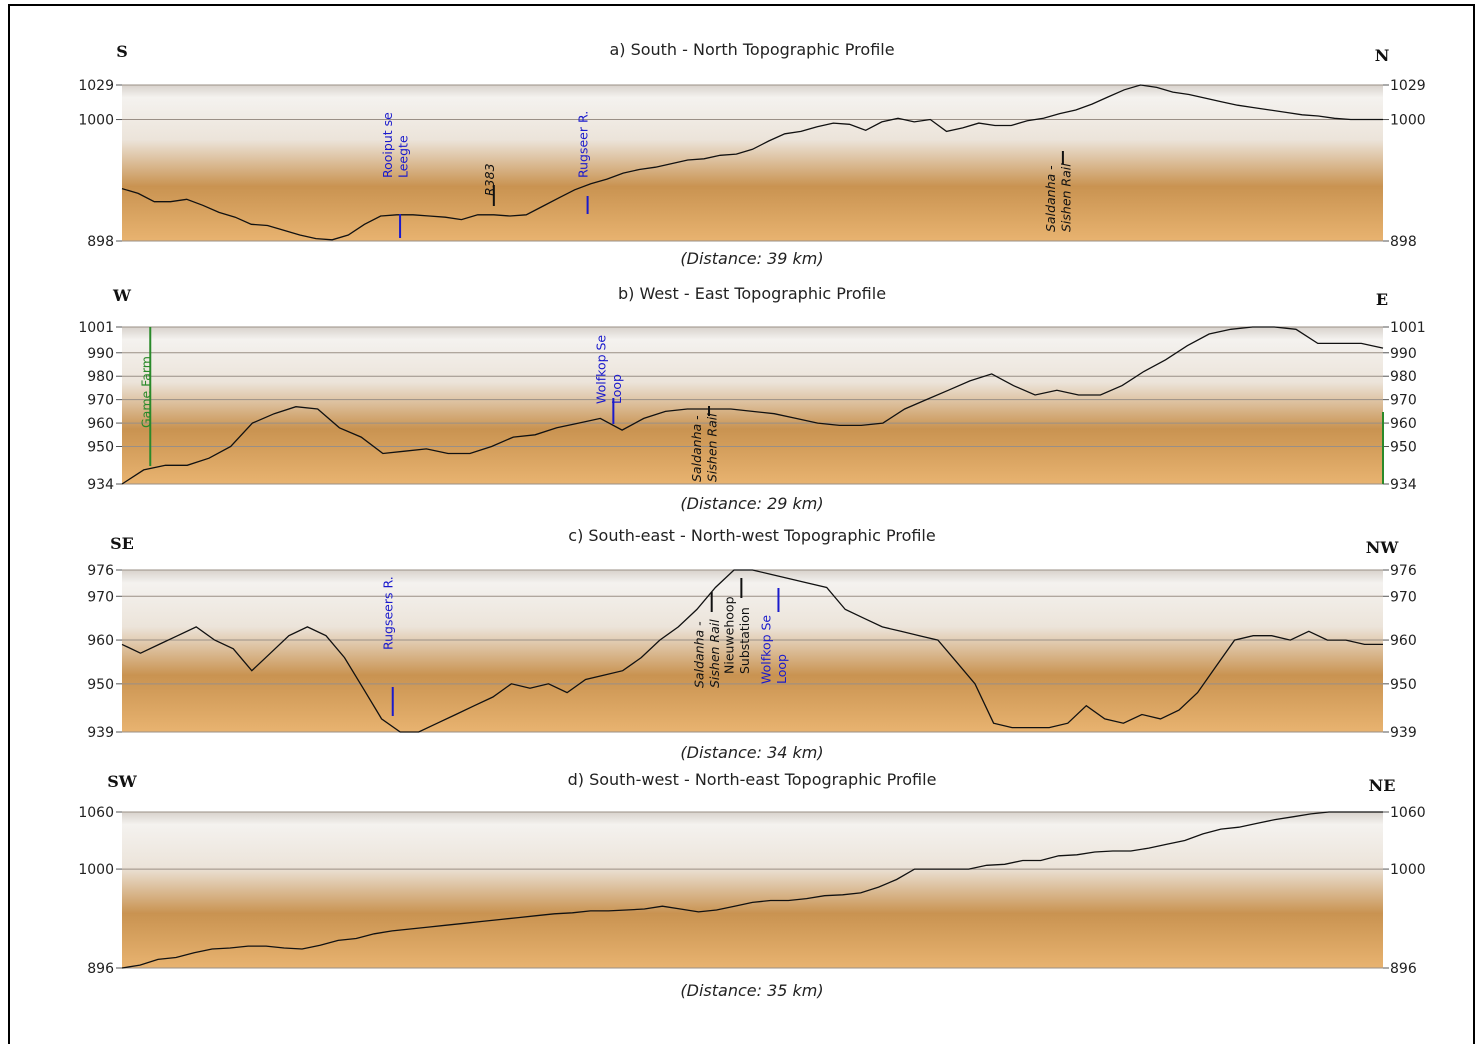 The height and width of the screenshot is (1044, 1481). Describe the element at coordinates (100, 969) in the screenshot. I see `left-tick-label: 896` at that location.